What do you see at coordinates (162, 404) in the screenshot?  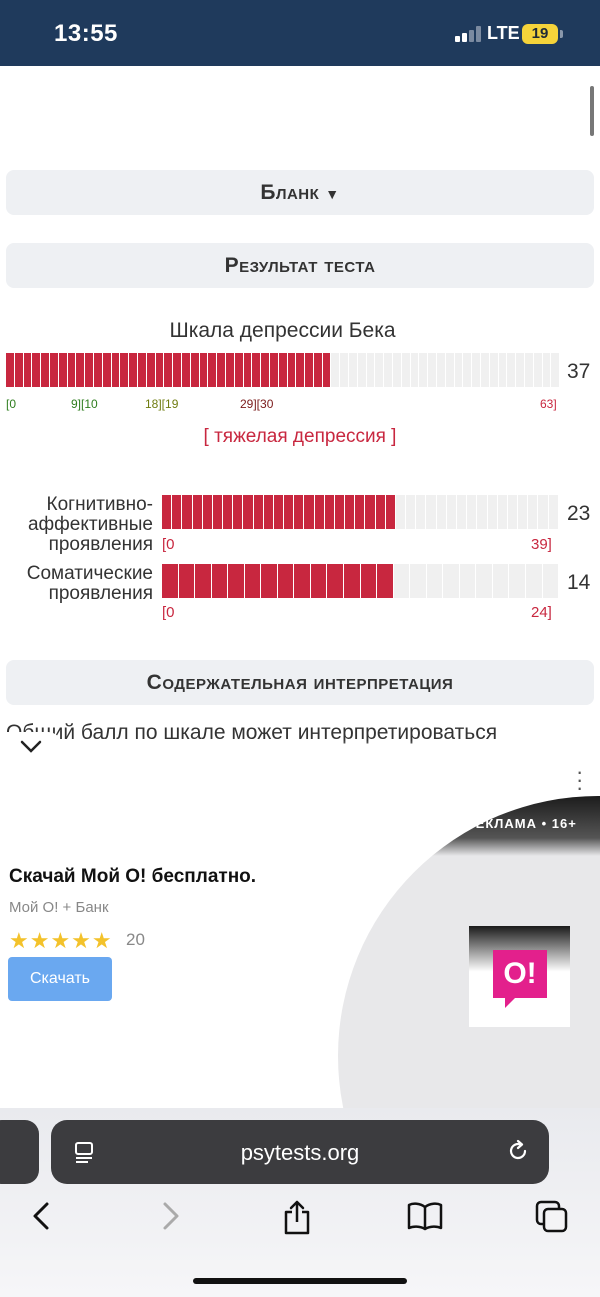 I see `tick-label: 18][19` at bounding box center [162, 404].